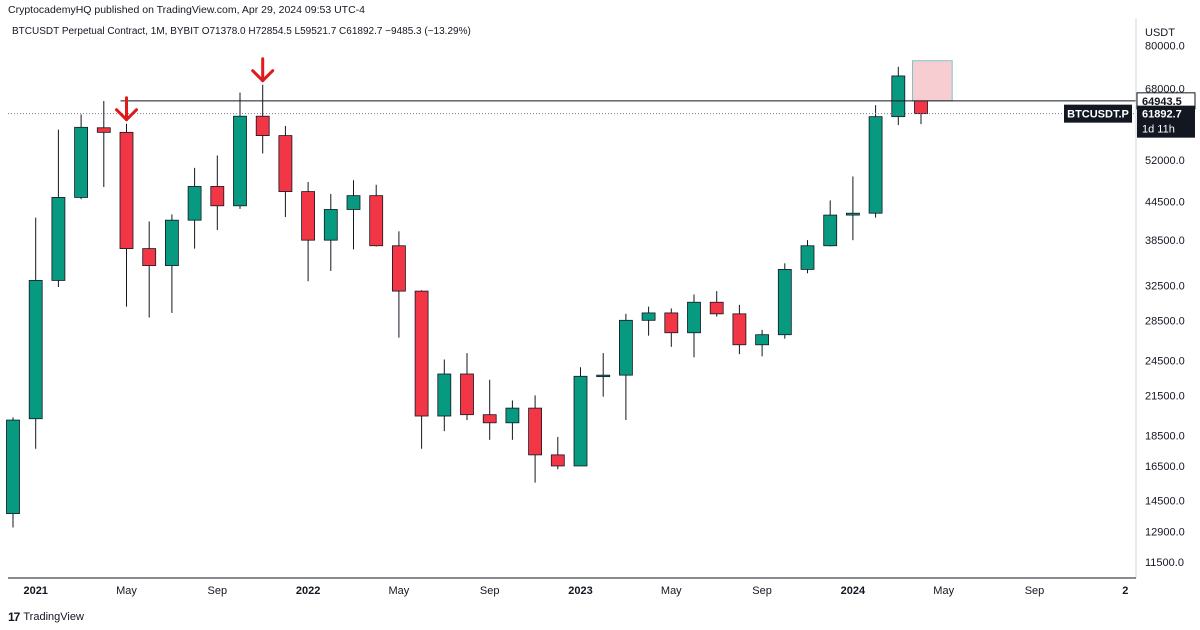 The width and height of the screenshot is (1200, 630). I want to click on symbol-tag, so click(1098, 113).